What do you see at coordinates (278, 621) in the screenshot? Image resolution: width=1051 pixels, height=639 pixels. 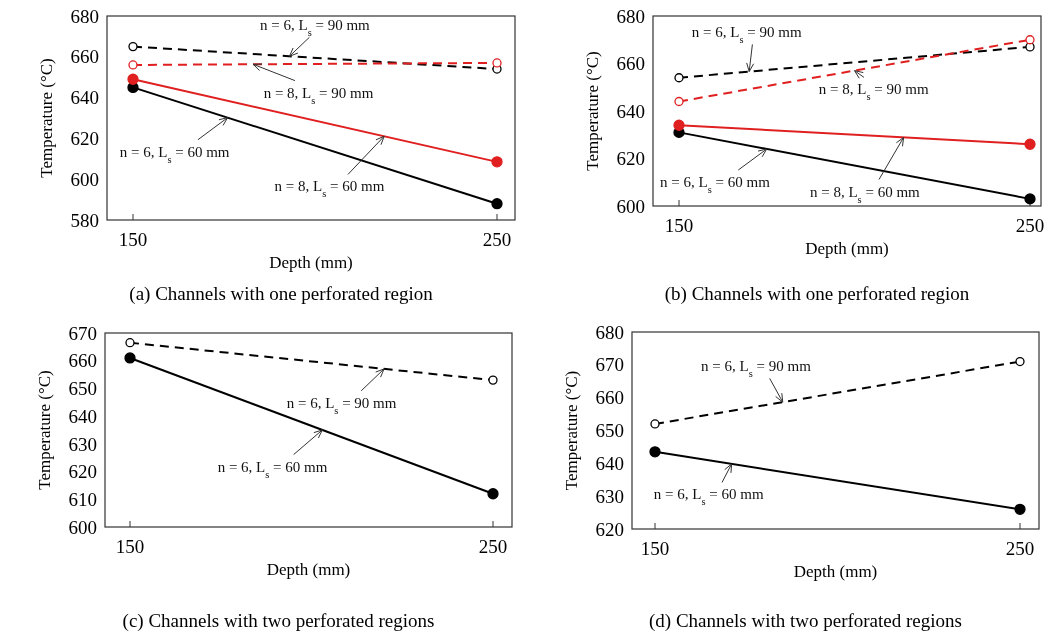 I see `text: (c) Channels with two perforated regions` at bounding box center [278, 621].